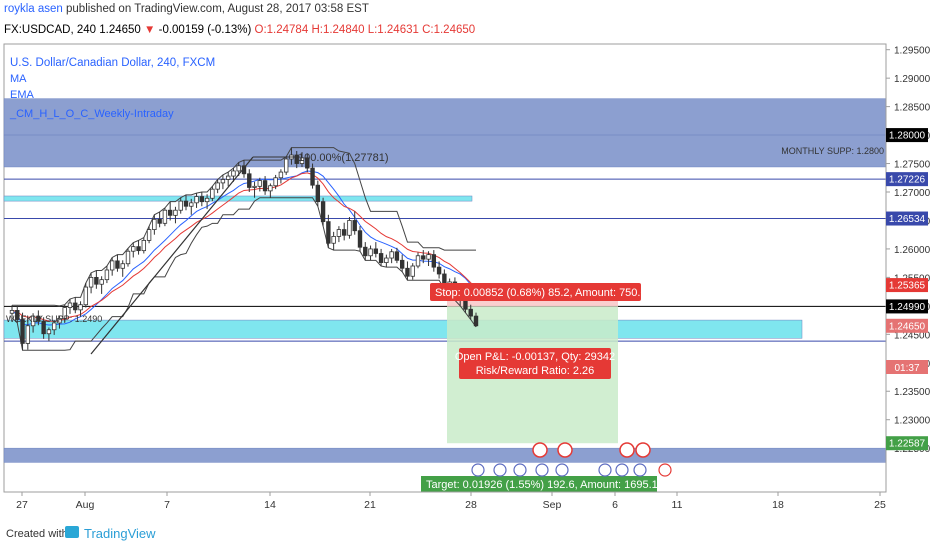  Describe the element at coordinates (18, 79) in the screenshot. I see `legend-indicator-ma: MA` at that location.